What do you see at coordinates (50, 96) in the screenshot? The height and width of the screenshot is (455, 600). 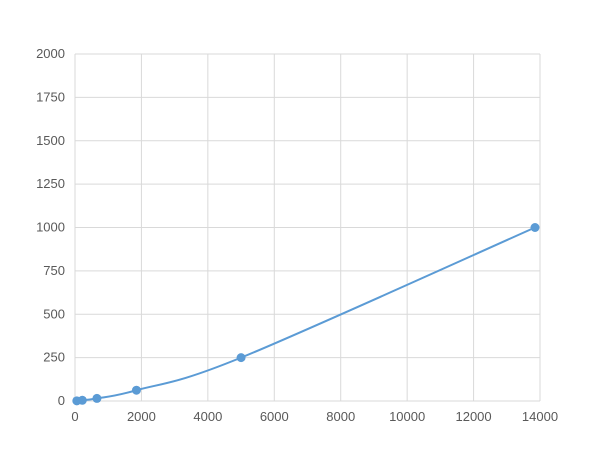 I see `y-tick-label: 1750` at bounding box center [50, 96].